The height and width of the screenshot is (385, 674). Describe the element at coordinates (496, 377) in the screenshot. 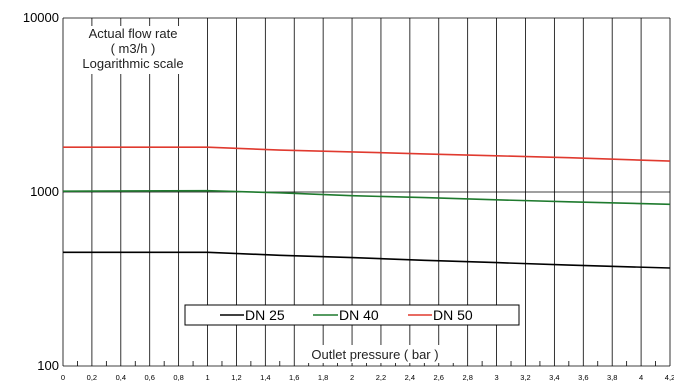

I see `x-tick-label: 3` at that location.